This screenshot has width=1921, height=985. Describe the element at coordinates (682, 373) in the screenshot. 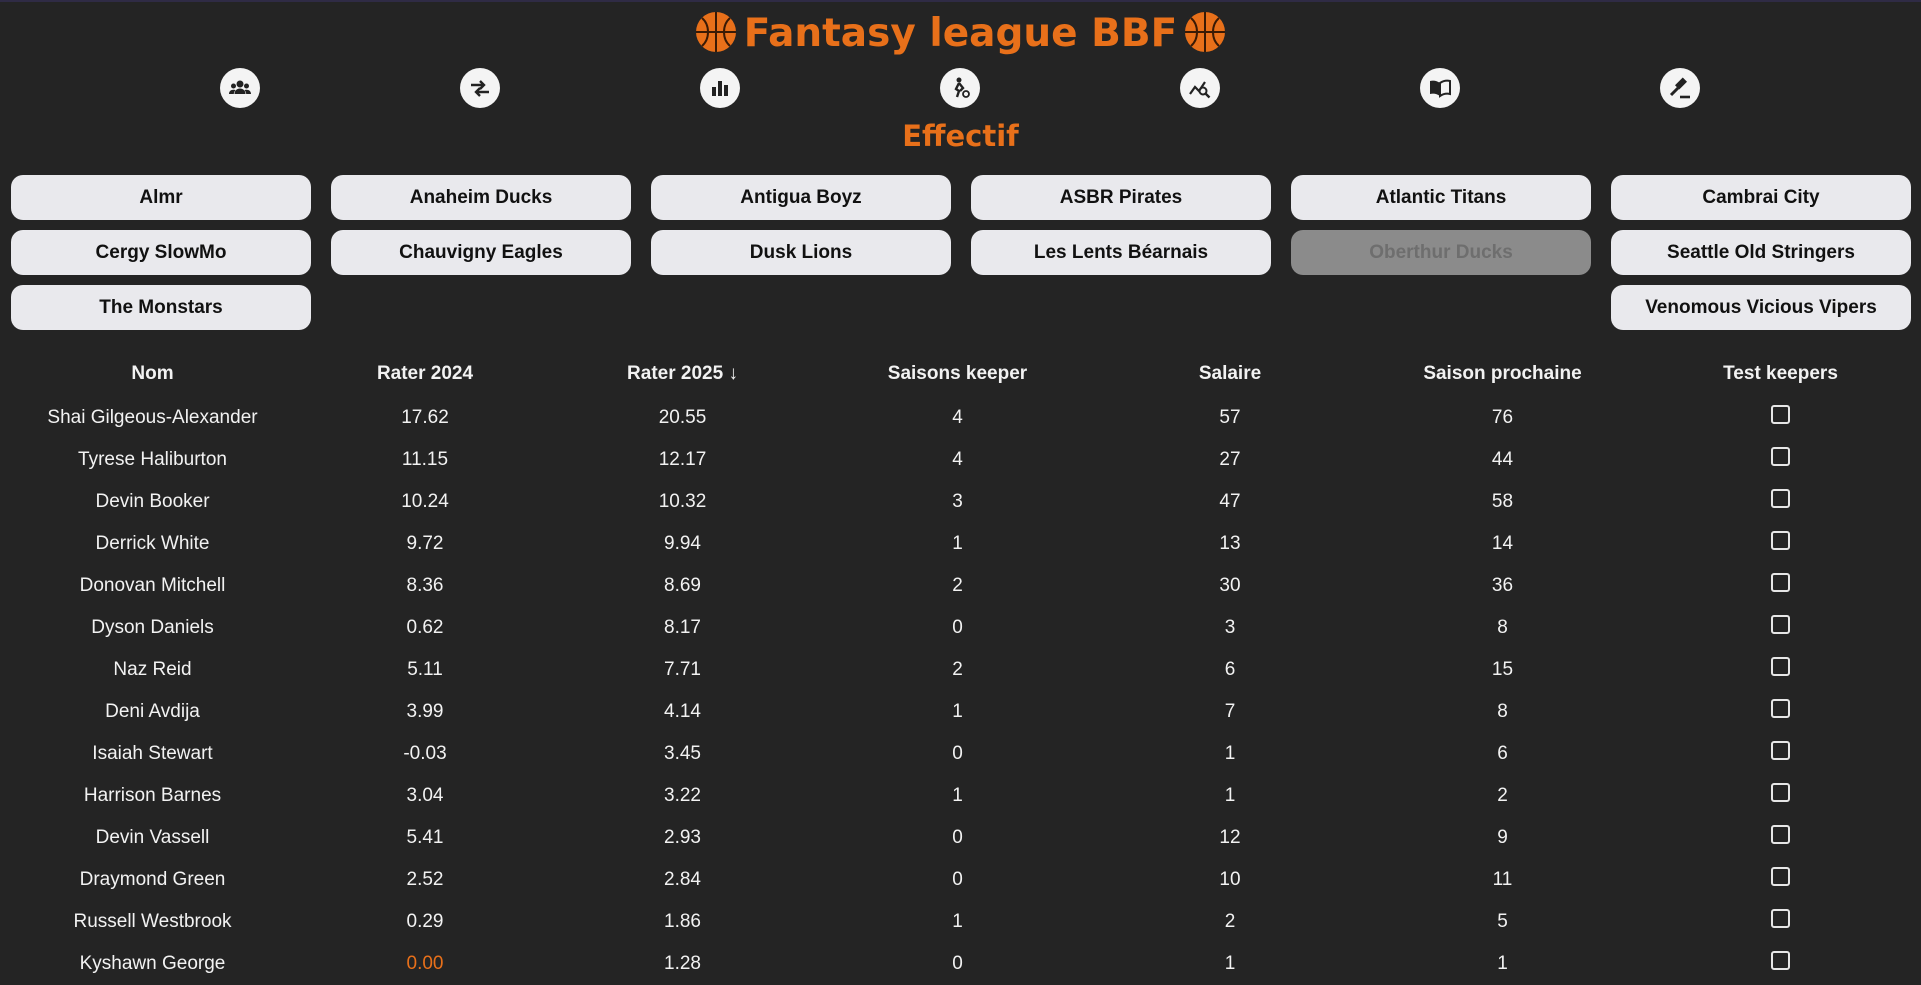

I see `column-header-rater-2025: Rater 2025 ↓` at that location.